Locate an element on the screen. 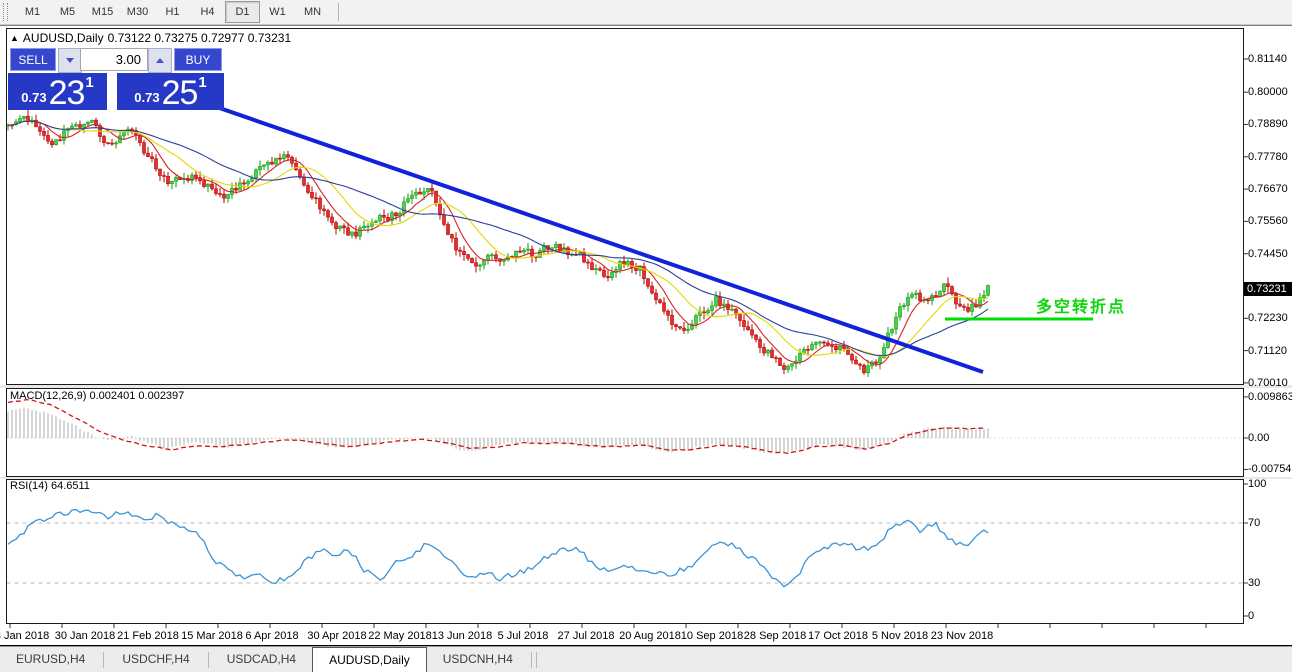  date-axis-label: 28 Sep 2018 is located at coordinates (775, 636).